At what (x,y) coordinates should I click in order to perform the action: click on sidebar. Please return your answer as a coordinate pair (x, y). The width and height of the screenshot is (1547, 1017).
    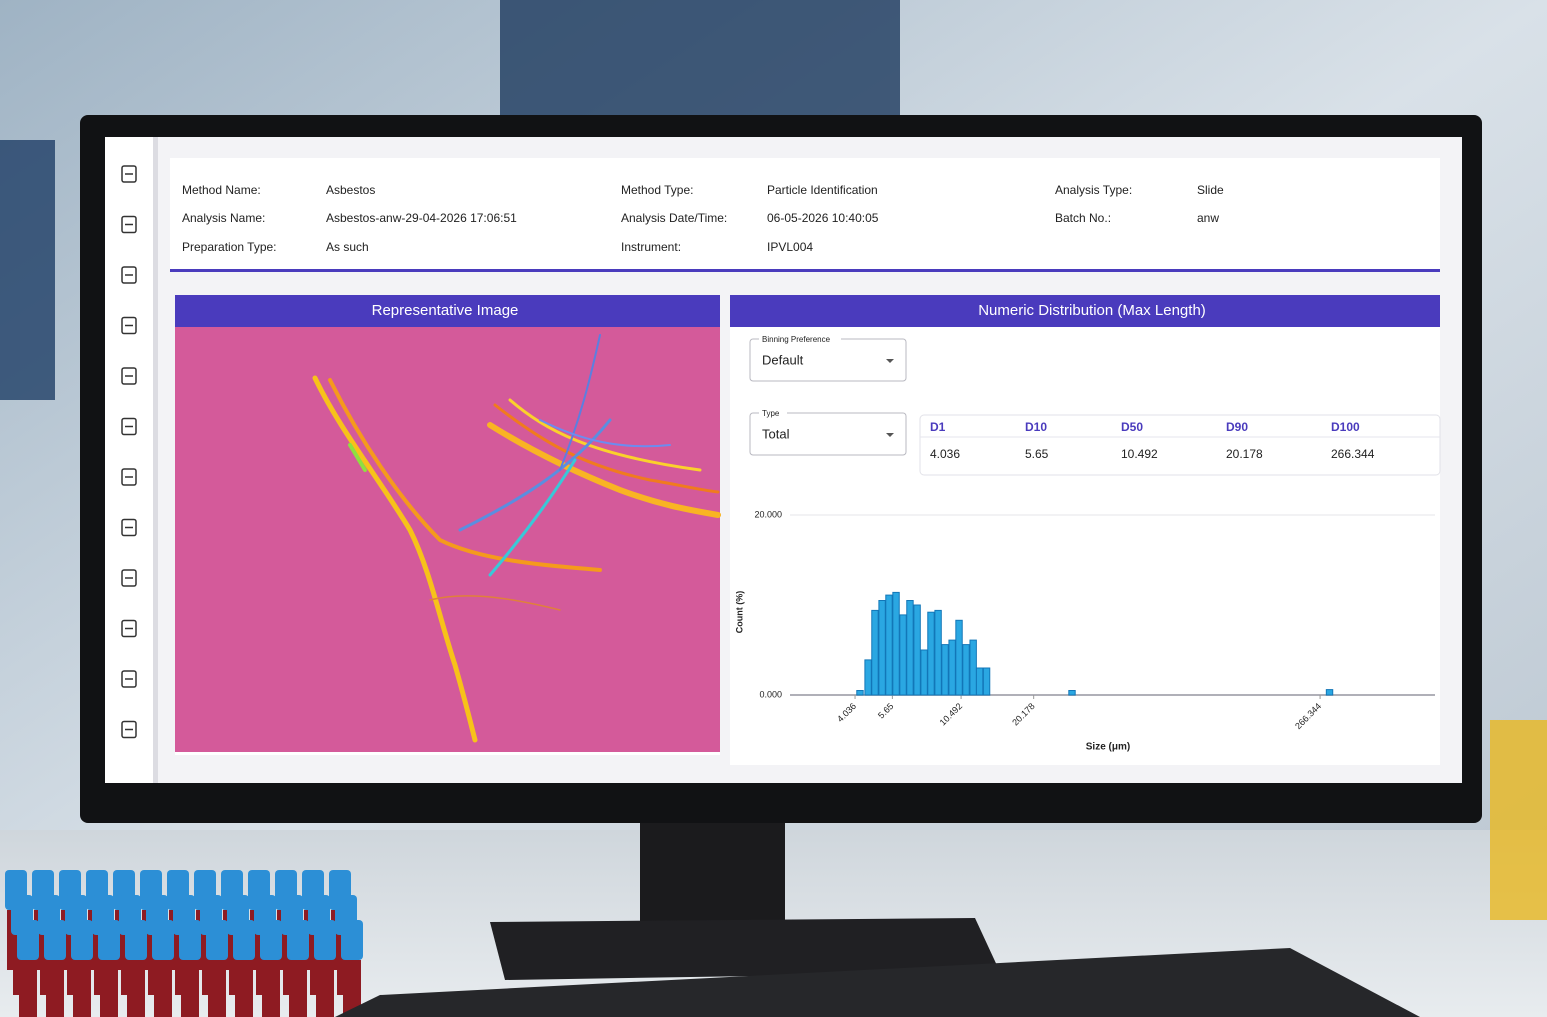
    Looking at the image, I should click on (129, 460).